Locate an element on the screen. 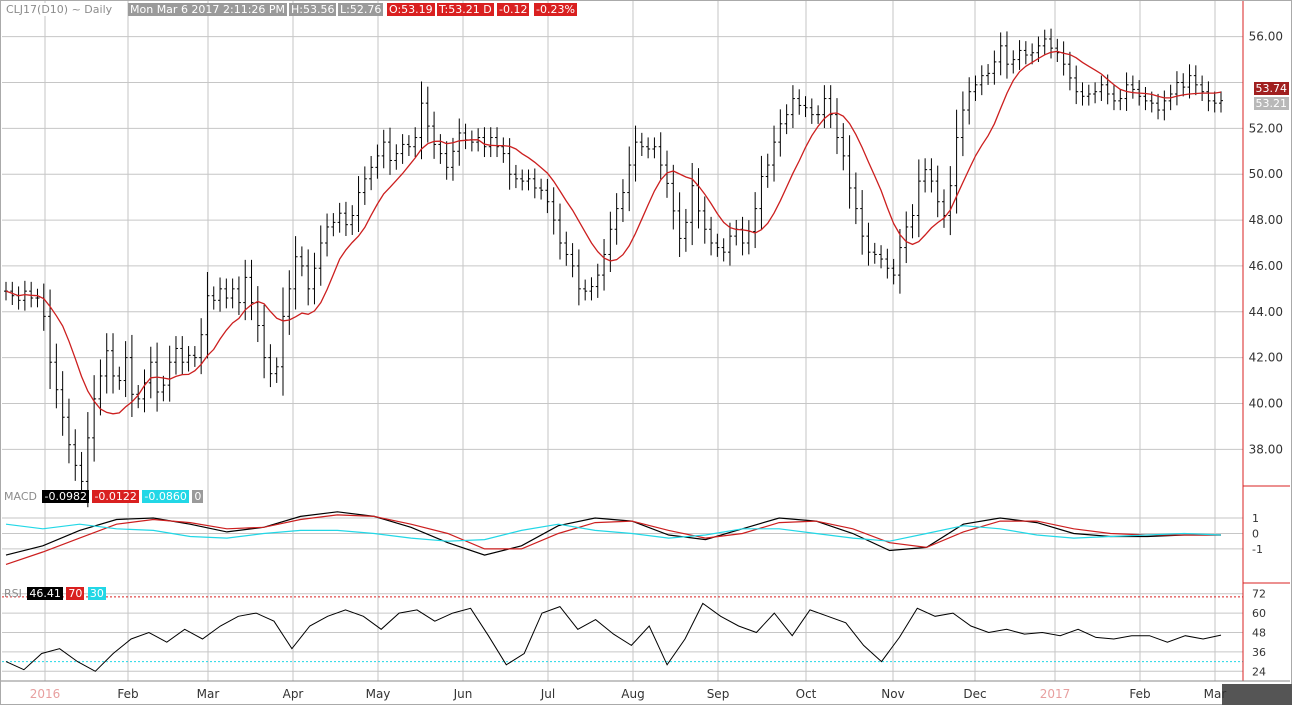 This screenshot has height=706, width=1293. symbol-label: CLJ17(D10) ~ Daily is located at coordinates (59, 9).